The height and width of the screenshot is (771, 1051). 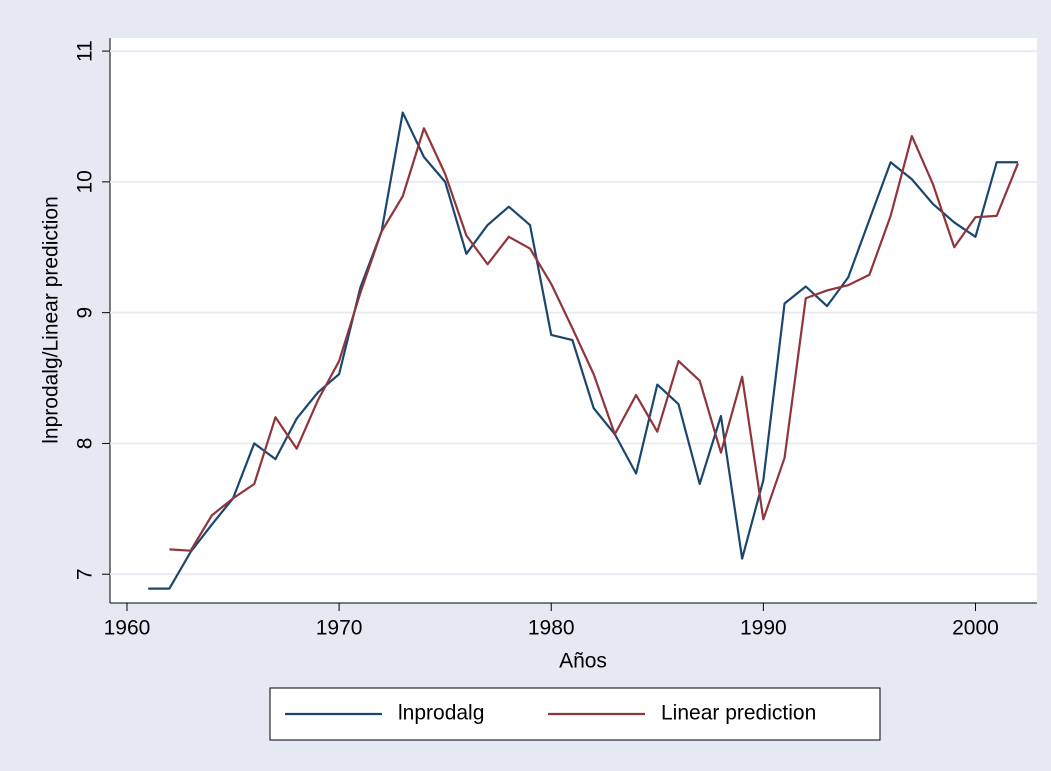 I want to click on y-tick-label: 9, so click(x=85, y=313).